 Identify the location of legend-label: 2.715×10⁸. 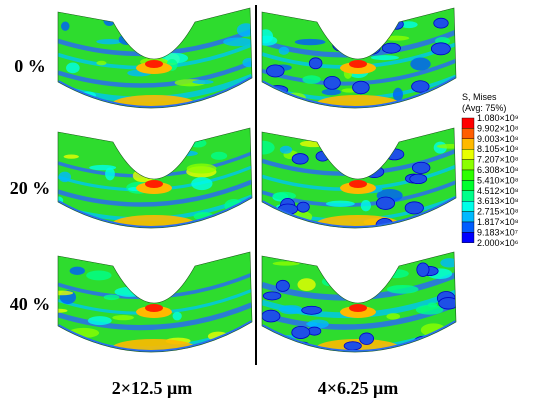
(498, 212).